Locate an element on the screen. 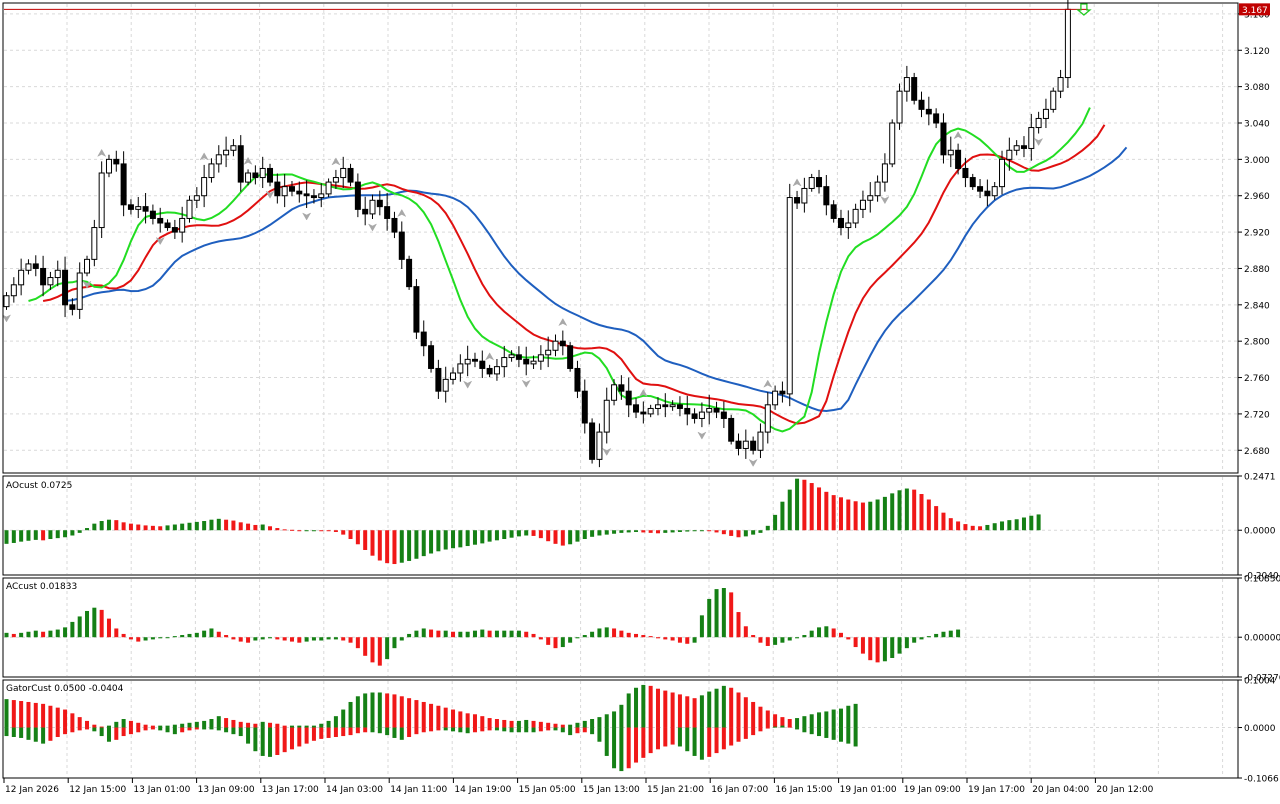  fractal-up-icon is located at coordinates (643, 393).